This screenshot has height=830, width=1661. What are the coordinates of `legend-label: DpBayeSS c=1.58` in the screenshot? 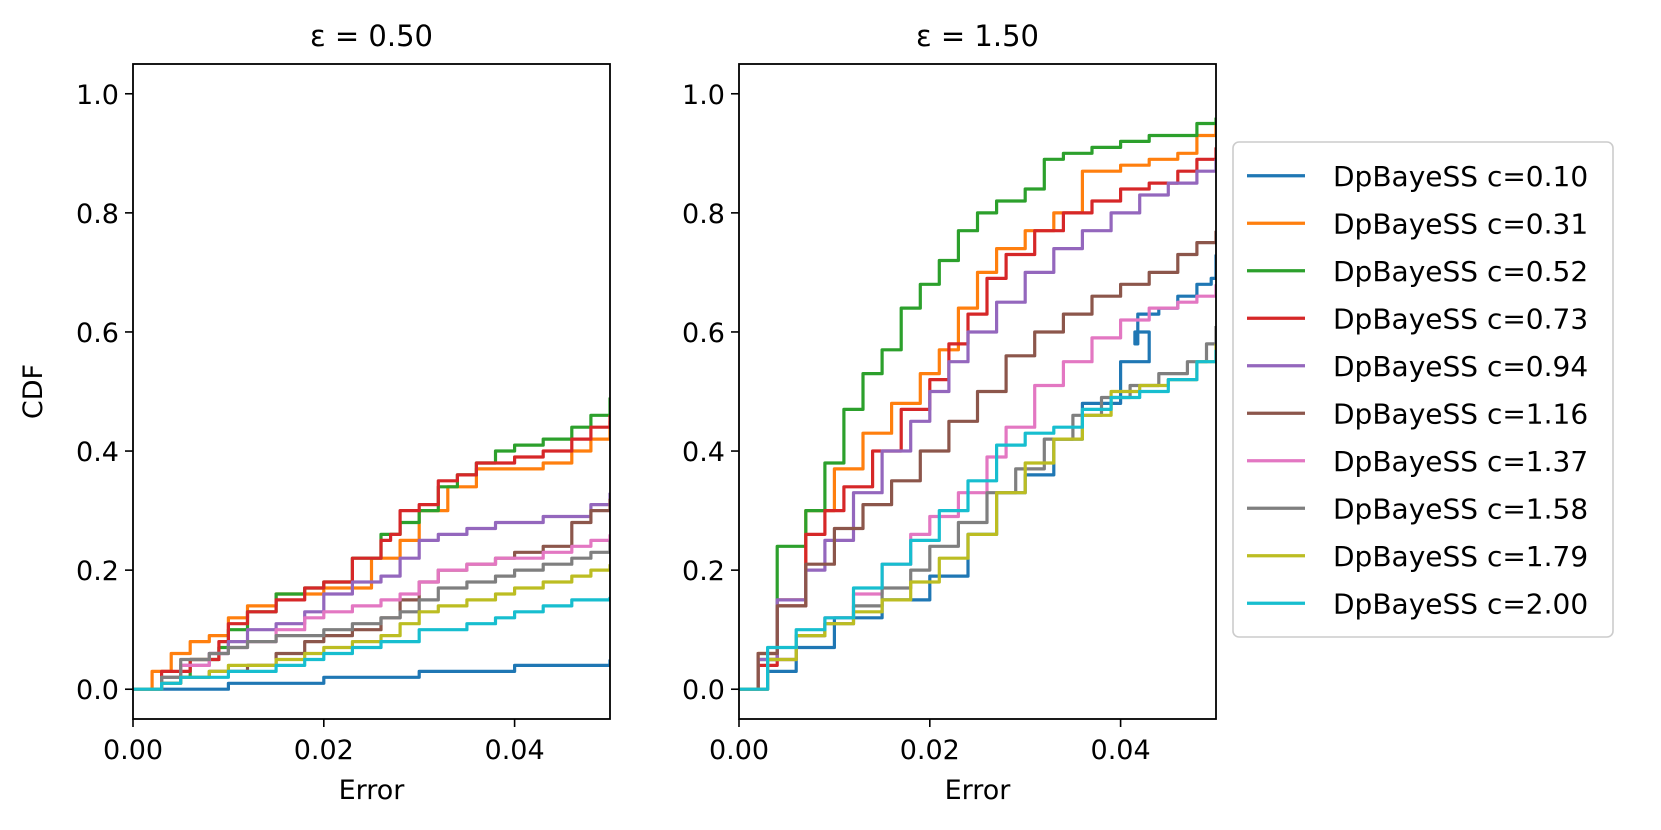 It's located at (1460, 508).